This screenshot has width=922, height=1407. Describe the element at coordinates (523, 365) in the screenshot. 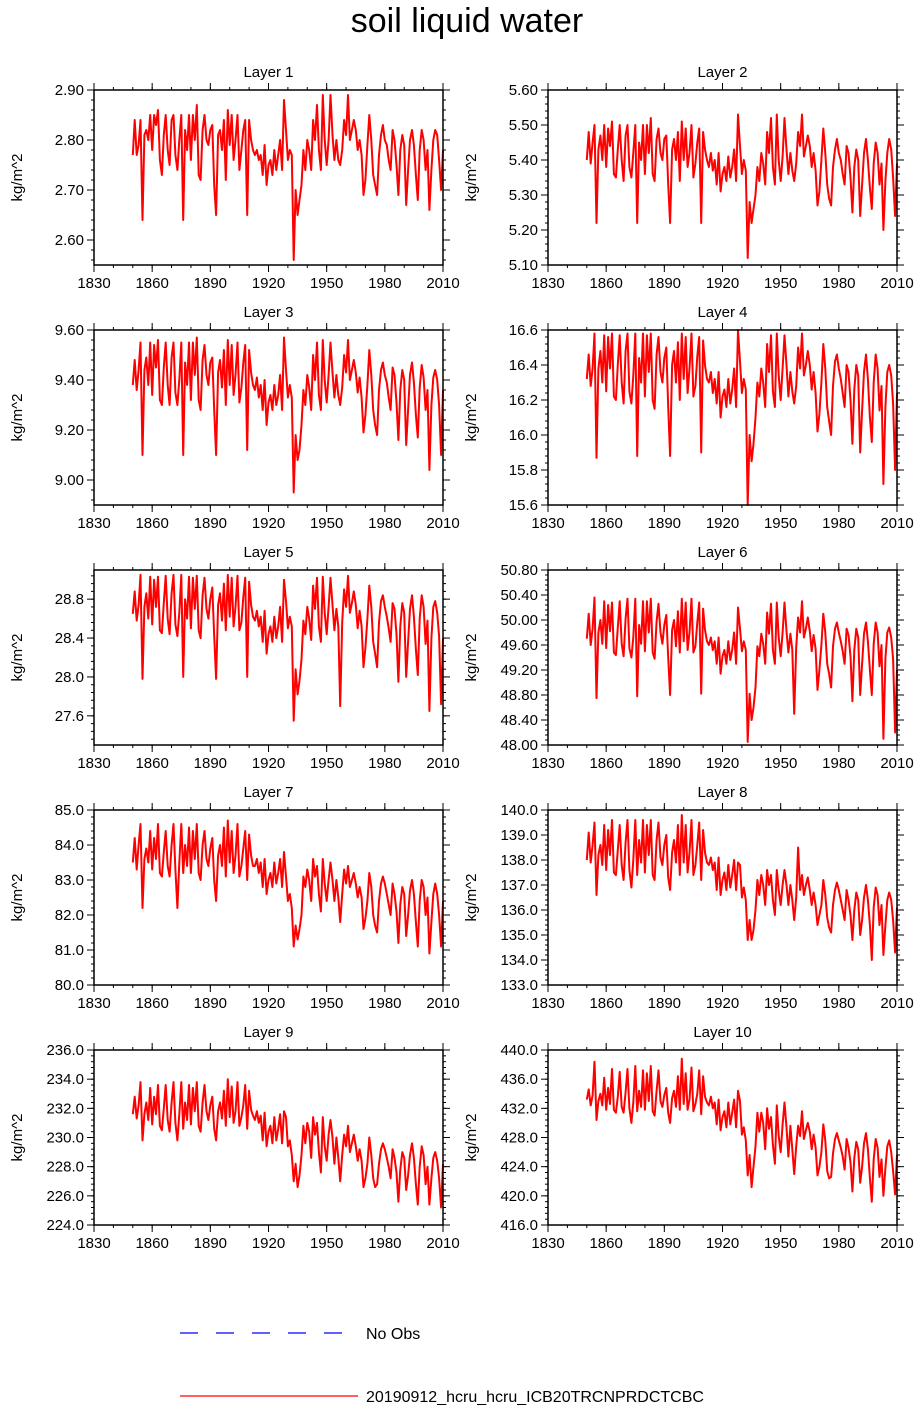

I see `y-tick-label: 16.4` at that location.